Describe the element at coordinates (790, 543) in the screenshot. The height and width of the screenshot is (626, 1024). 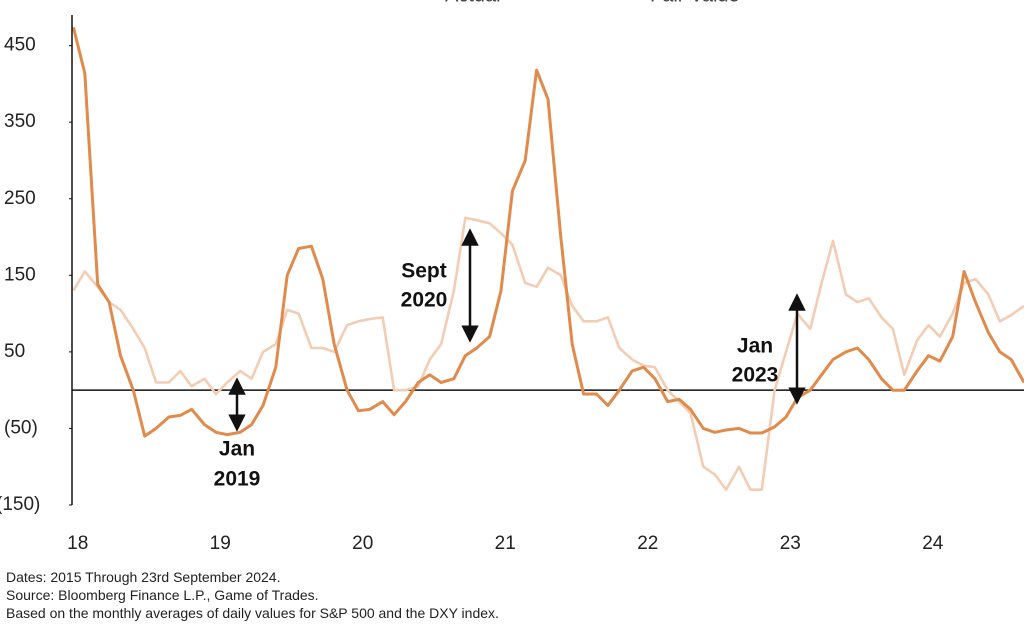
I see `x-tick-label: 23` at that location.